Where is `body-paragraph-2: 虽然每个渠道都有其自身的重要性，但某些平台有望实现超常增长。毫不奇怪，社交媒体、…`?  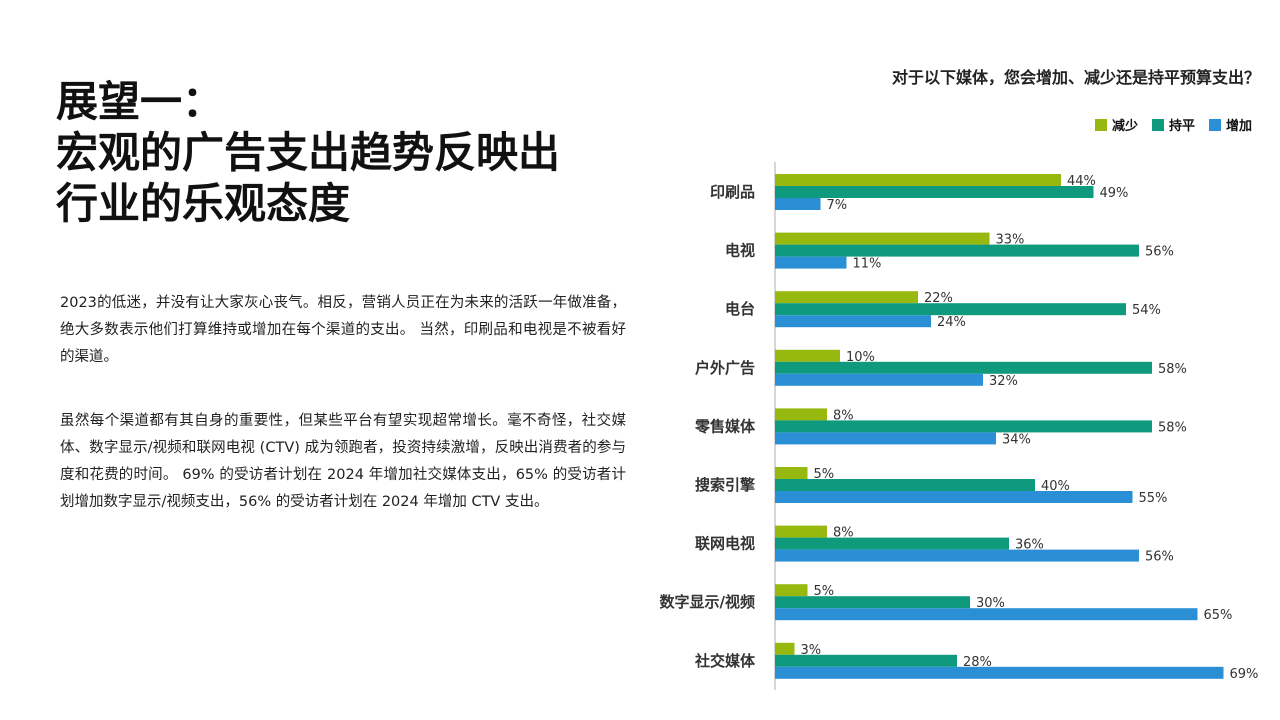 body-paragraph-2: 虽然每个渠道都有其自身的重要性，但某些平台有望实现超常增长。毫不奇怪，社交媒体、… is located at coordinates (343, 461).